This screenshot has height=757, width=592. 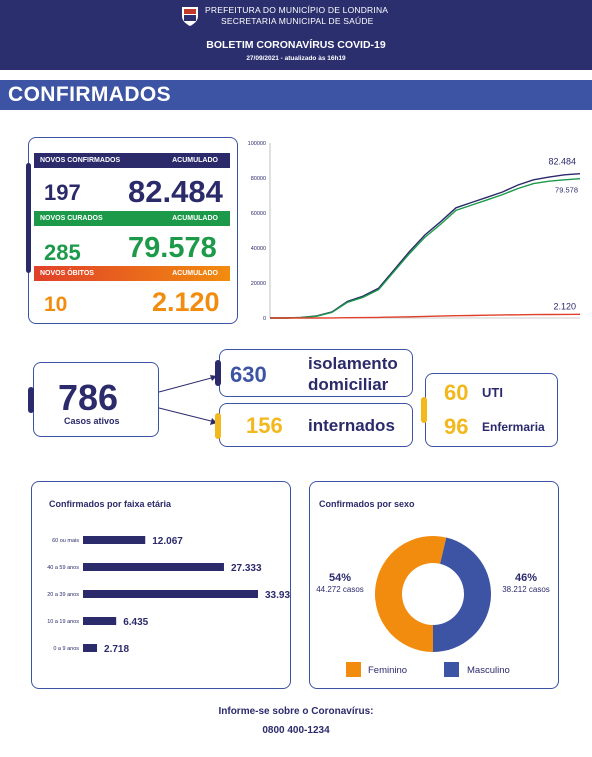 I want to click on feminino-percent: 54%, so click(x=340, y=578).